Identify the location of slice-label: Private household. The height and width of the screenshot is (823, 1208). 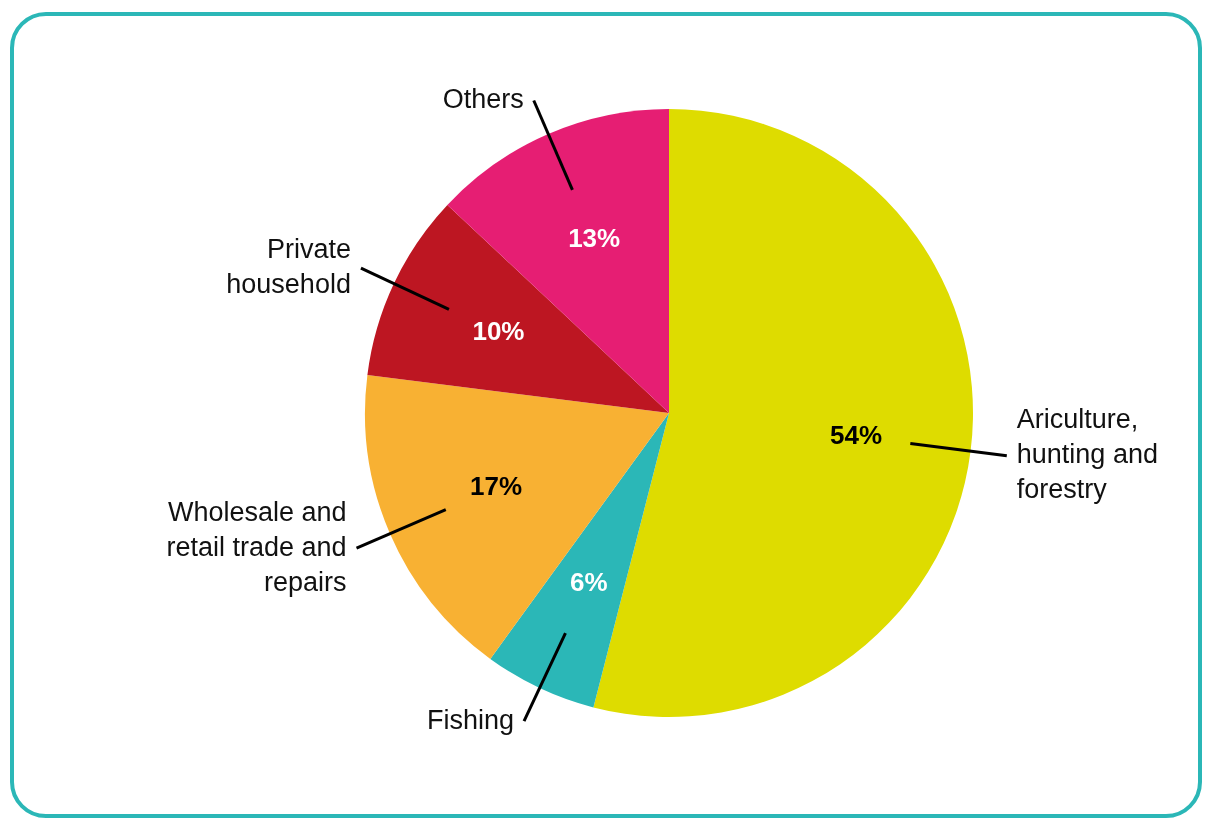
(288, 266).